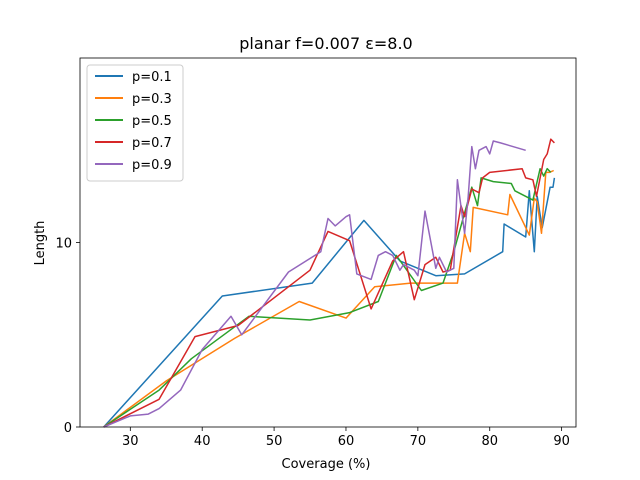  What do you see at coordinates (152, 77) in the screenshot?
I see `legend-label-p=0.1: p=0.1` at bounding box center [152, 77].